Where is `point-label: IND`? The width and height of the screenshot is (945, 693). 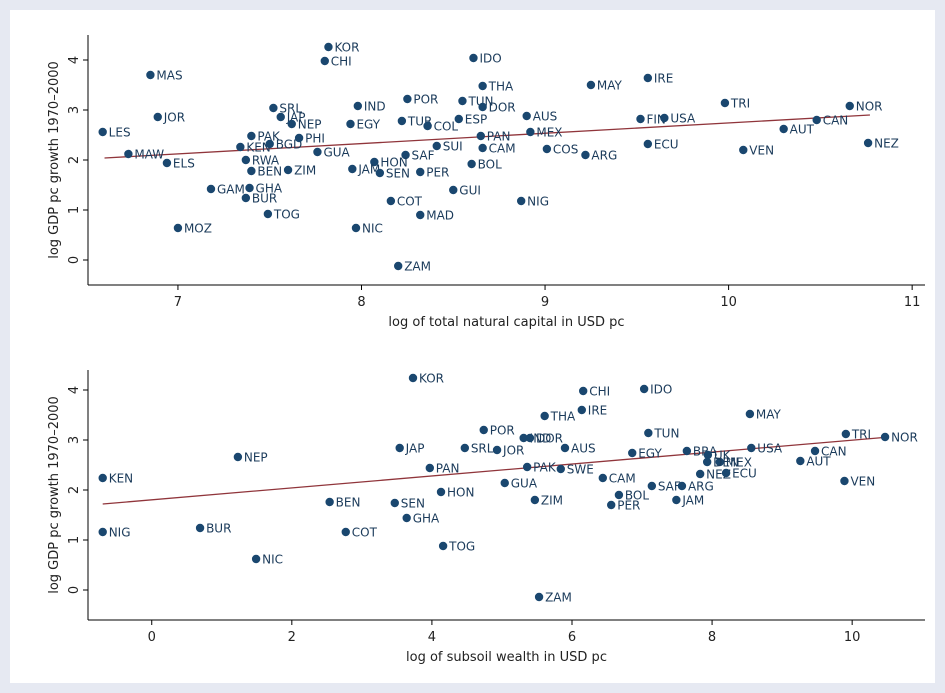
point-label: IND is located at coordinates (375, 107).